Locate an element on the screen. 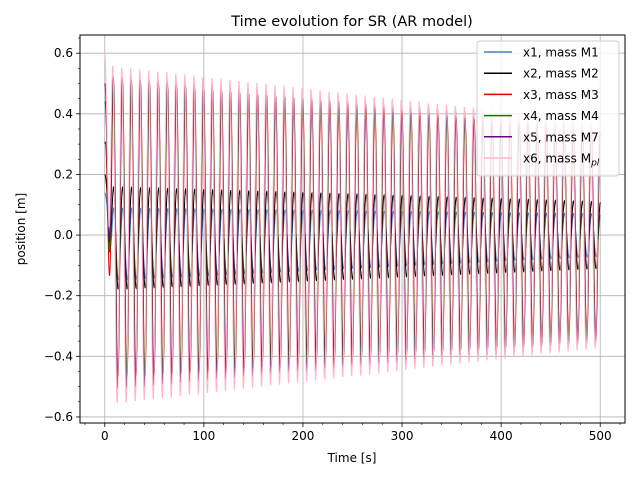  legend-label-6: x6, mass Mpl is located at coordinates (561, 160).